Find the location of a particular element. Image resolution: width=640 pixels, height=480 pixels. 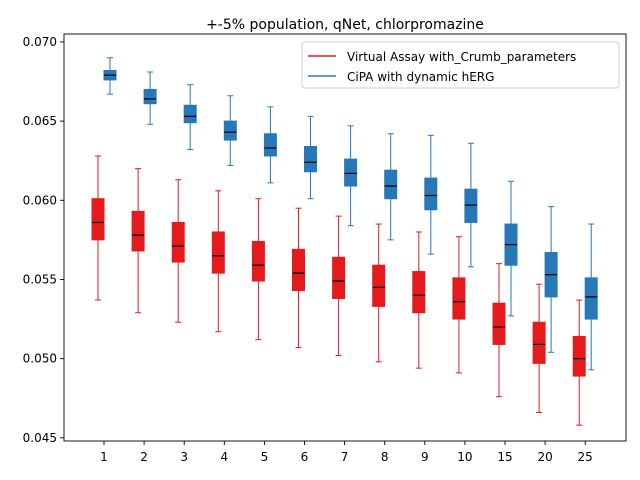

x-tick-label-0: 1 is located at coordinates (104, 457).